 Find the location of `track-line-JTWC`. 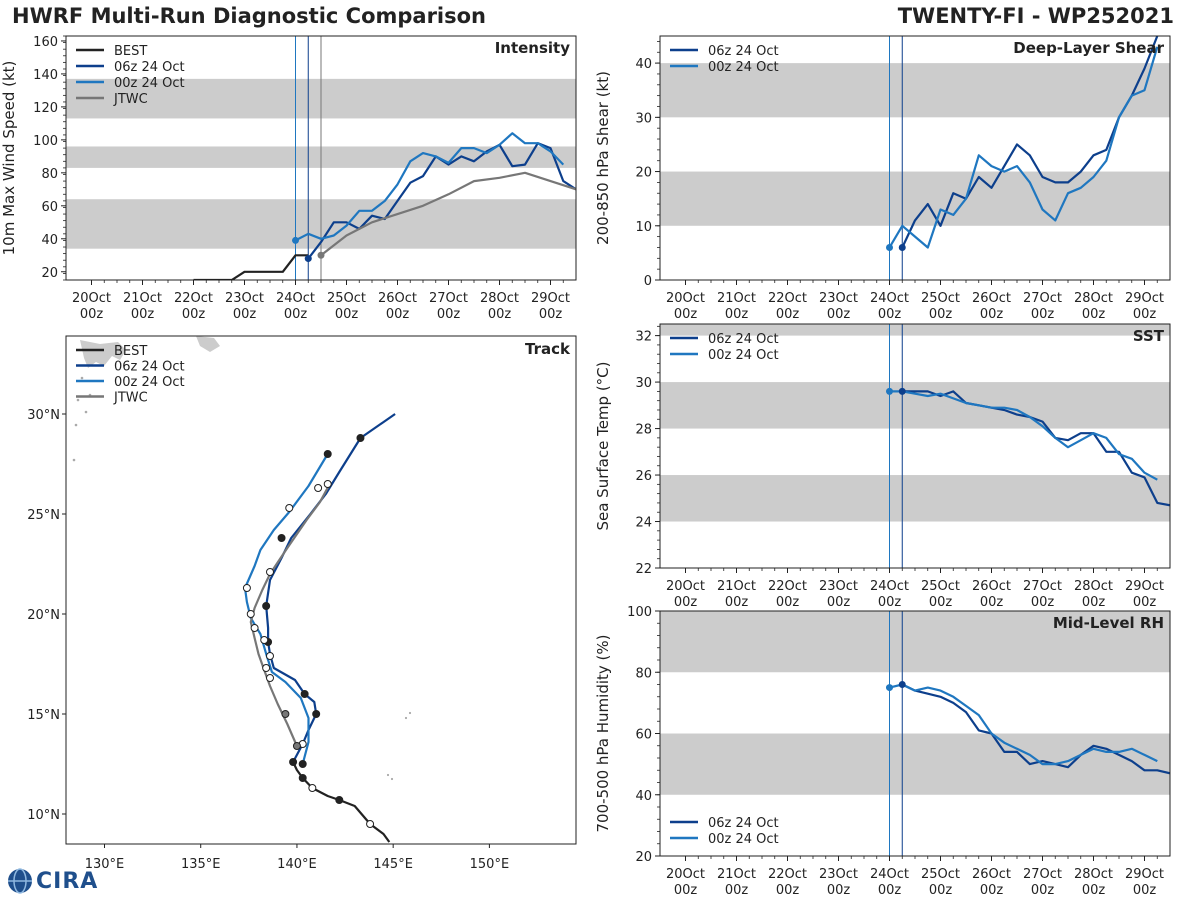

track-line-JTWC is located at coordinates (290, 615).